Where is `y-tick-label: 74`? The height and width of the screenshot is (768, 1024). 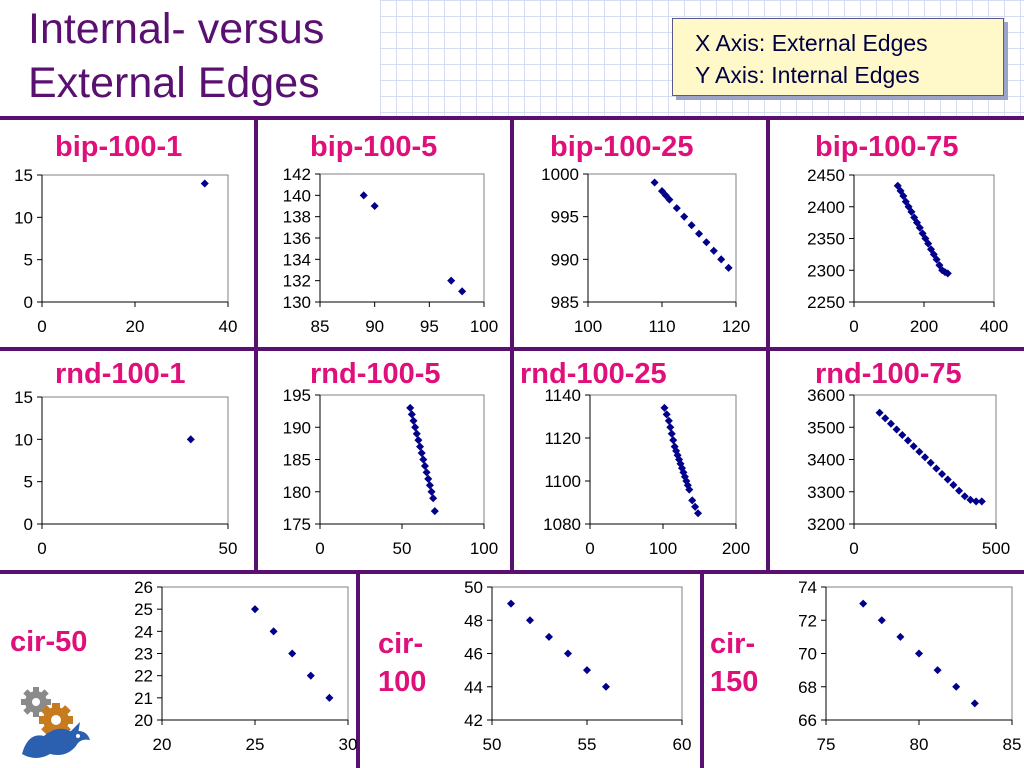 y-tick-label: 74 is located at coordinates (807, 587).